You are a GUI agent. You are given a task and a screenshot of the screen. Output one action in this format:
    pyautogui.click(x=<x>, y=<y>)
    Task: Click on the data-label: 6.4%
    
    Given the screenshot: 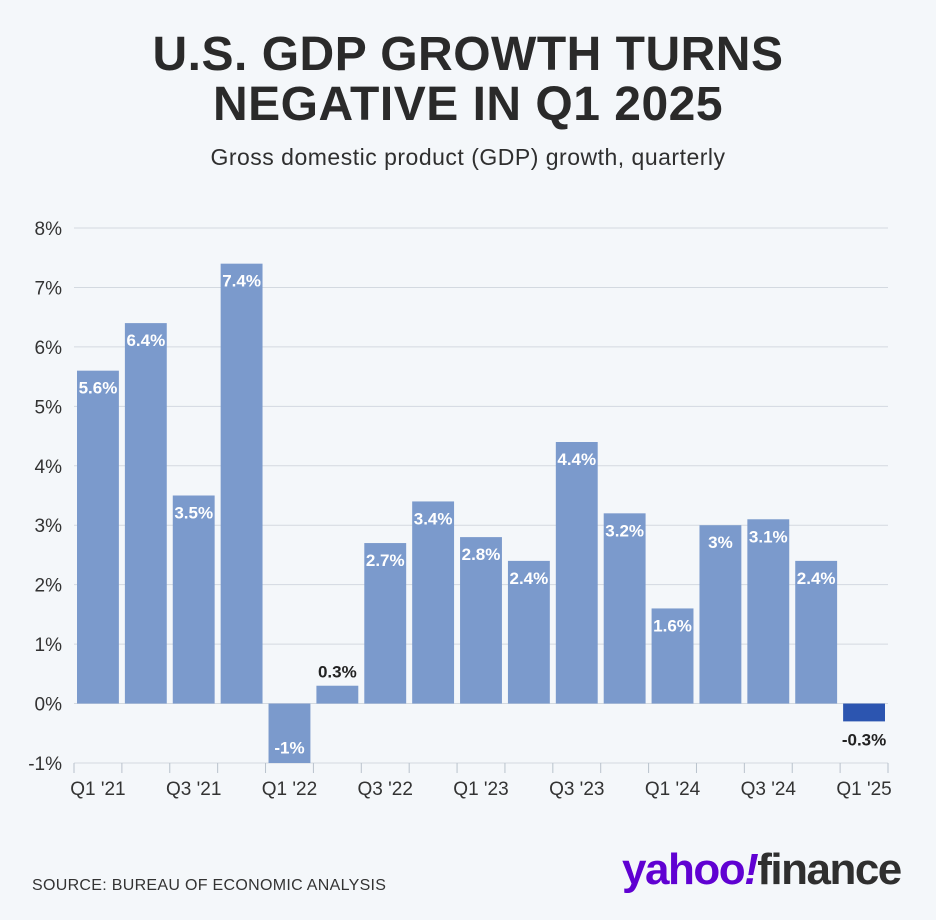 What is the action you would take?
    pyautogui.click(x=145, y=340)
    